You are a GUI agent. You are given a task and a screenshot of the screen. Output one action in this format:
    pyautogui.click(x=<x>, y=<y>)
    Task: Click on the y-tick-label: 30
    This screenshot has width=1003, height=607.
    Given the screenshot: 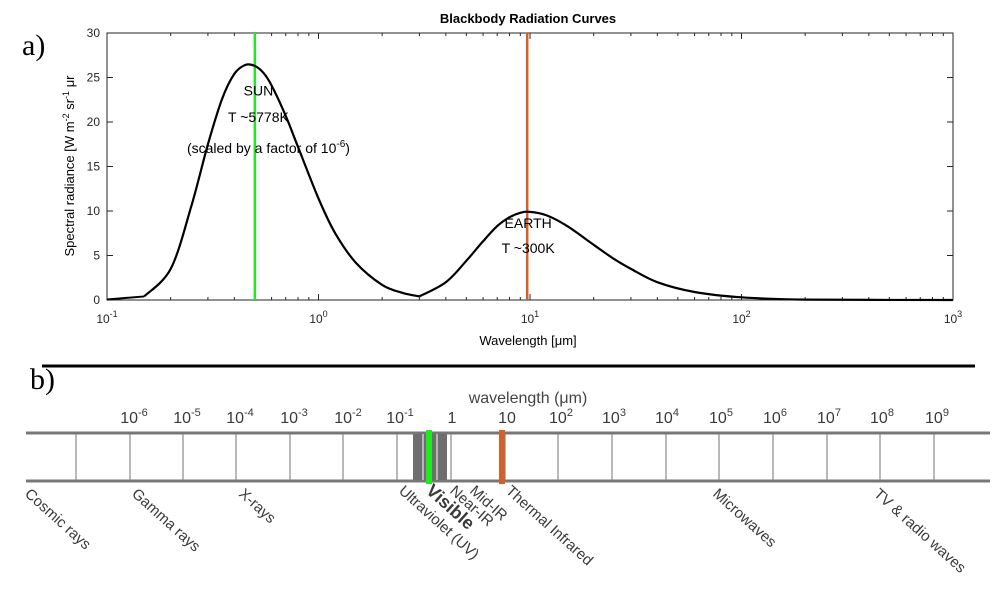 What is the action you would take?
    pyautogui.click(x=94, y=33)
    